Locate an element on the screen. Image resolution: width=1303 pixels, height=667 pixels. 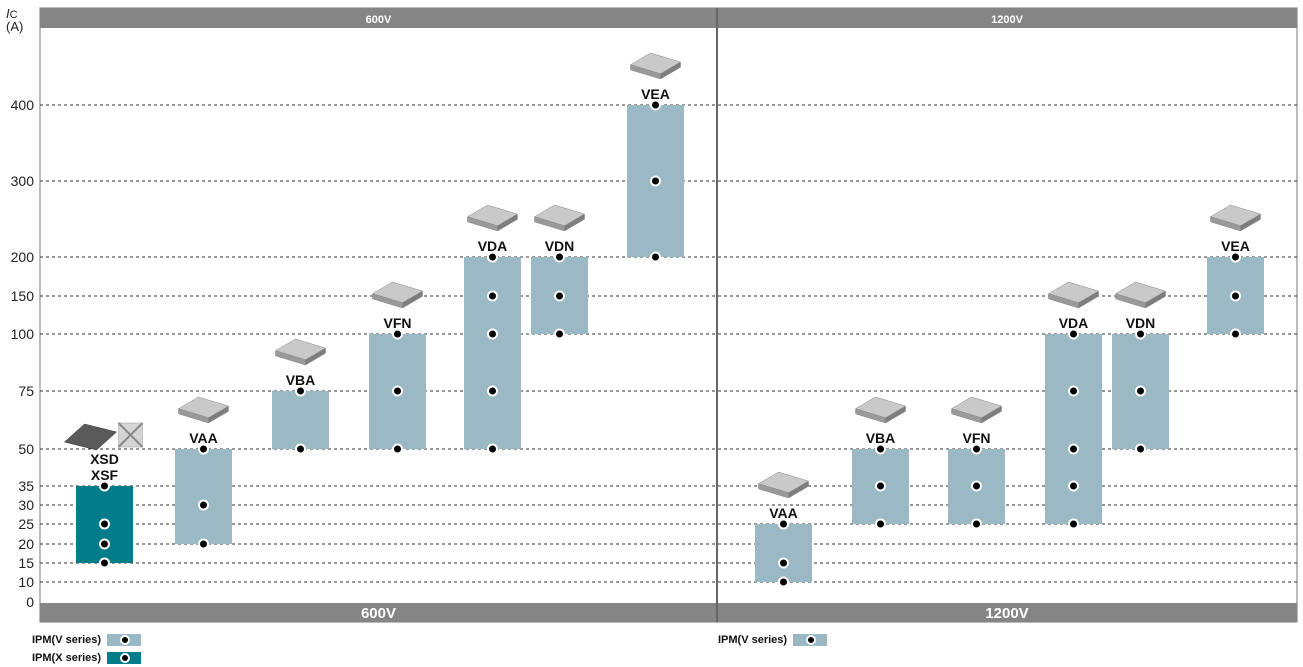
y-tick-label: 10 is located at coordinates (26, 582).